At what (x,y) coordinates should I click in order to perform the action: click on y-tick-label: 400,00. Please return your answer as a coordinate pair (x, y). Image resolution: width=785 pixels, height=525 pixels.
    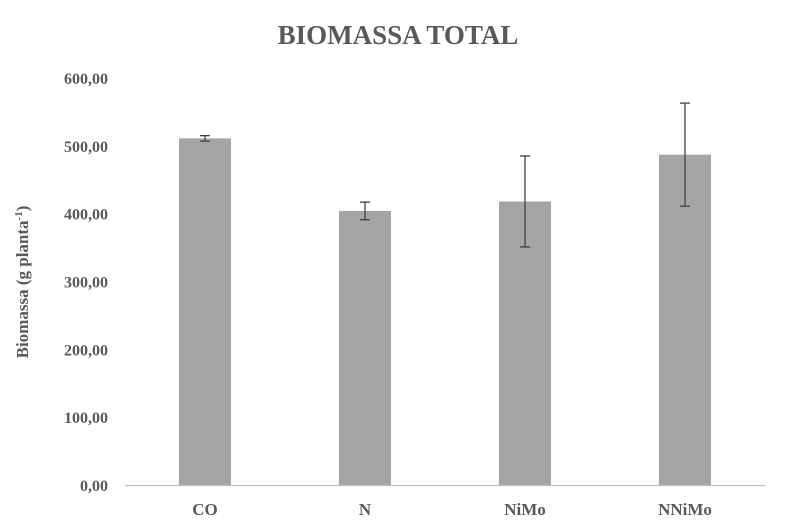
    Looking at the image, I should click on (86, 215).